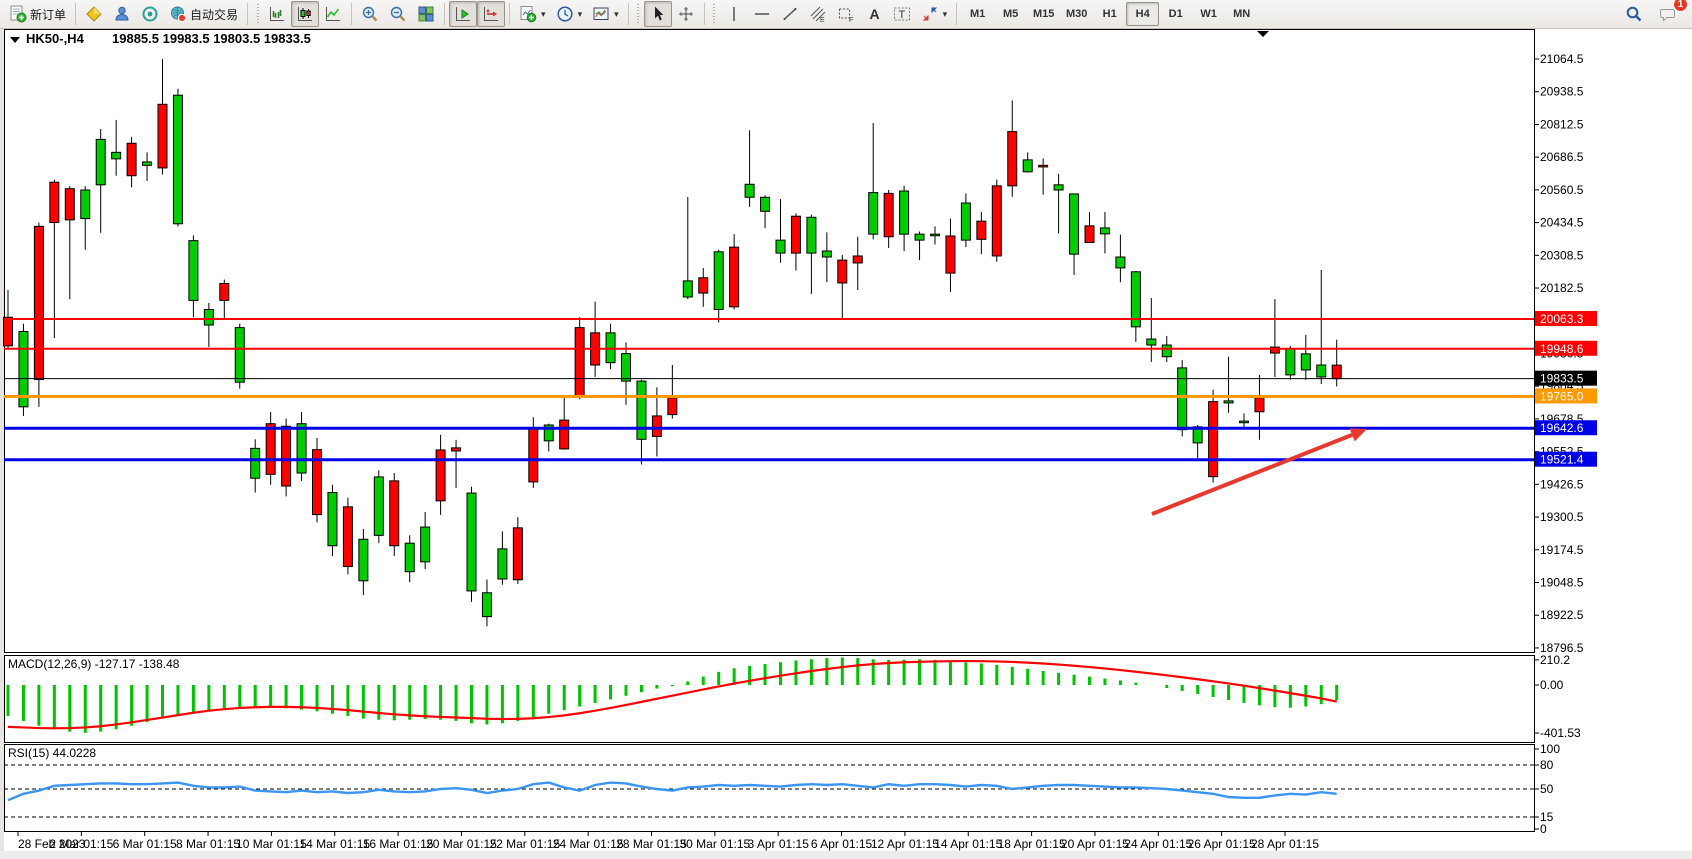 Image resolution: width=1692 pixels, height=859 pixels. Describe the element at coordinates (1109, 14) in the screenshot. I see `timeframe-h1-button: H1` at that location.